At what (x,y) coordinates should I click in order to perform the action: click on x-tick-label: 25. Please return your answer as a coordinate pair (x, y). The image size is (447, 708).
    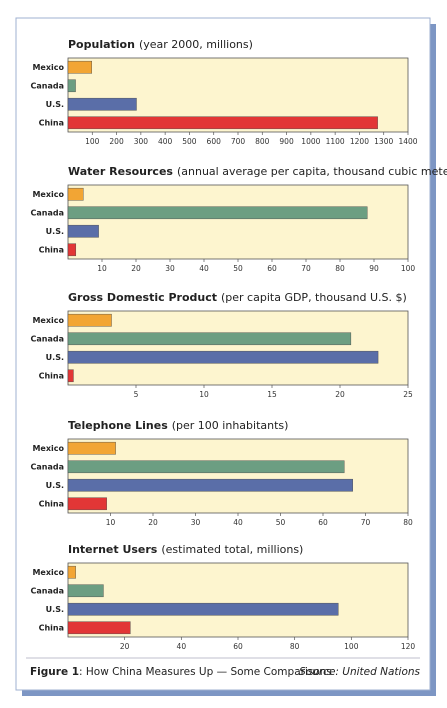
    Looking at the image, I should click on (408, 394).